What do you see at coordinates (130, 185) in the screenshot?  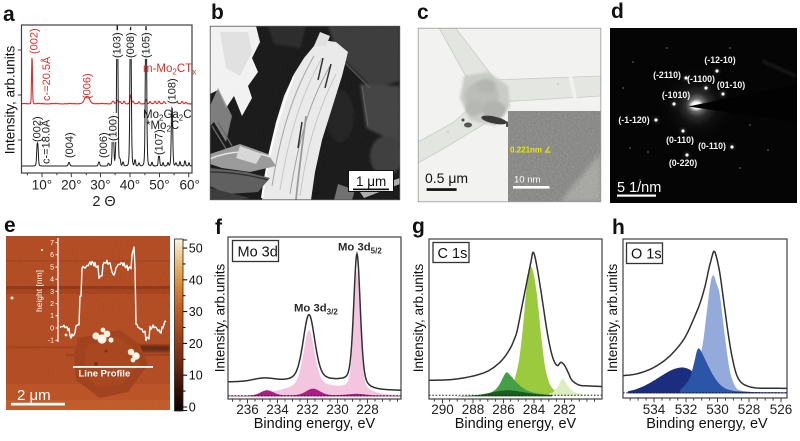 I see `svg-text: 40°` at bounding box center [130, 185].